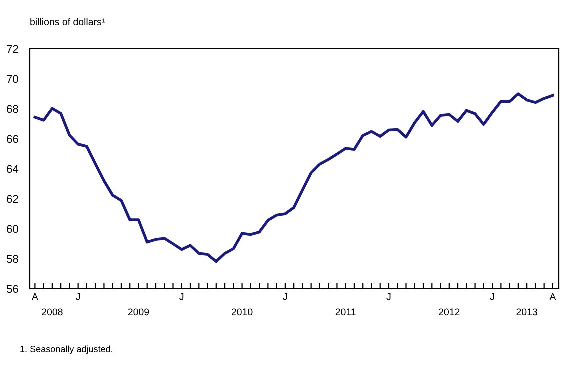  What do you see at coordinates (13, 169) in the screenshot?
I see `y-tick-label: 64` at bounding box center [13, 169].